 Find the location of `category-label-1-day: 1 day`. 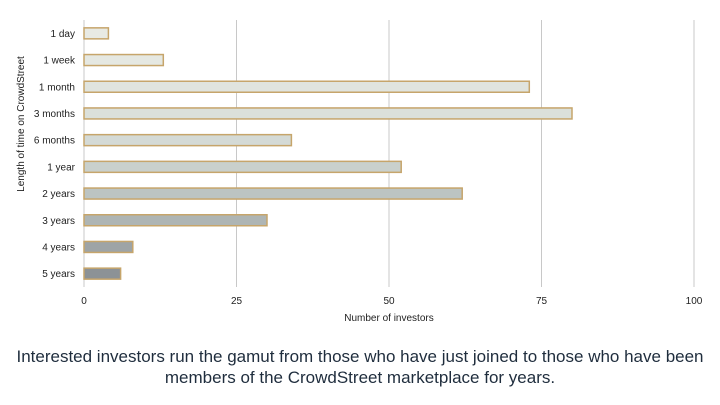

category-label-1-day: 1 day is located at coordinates (63, 34).